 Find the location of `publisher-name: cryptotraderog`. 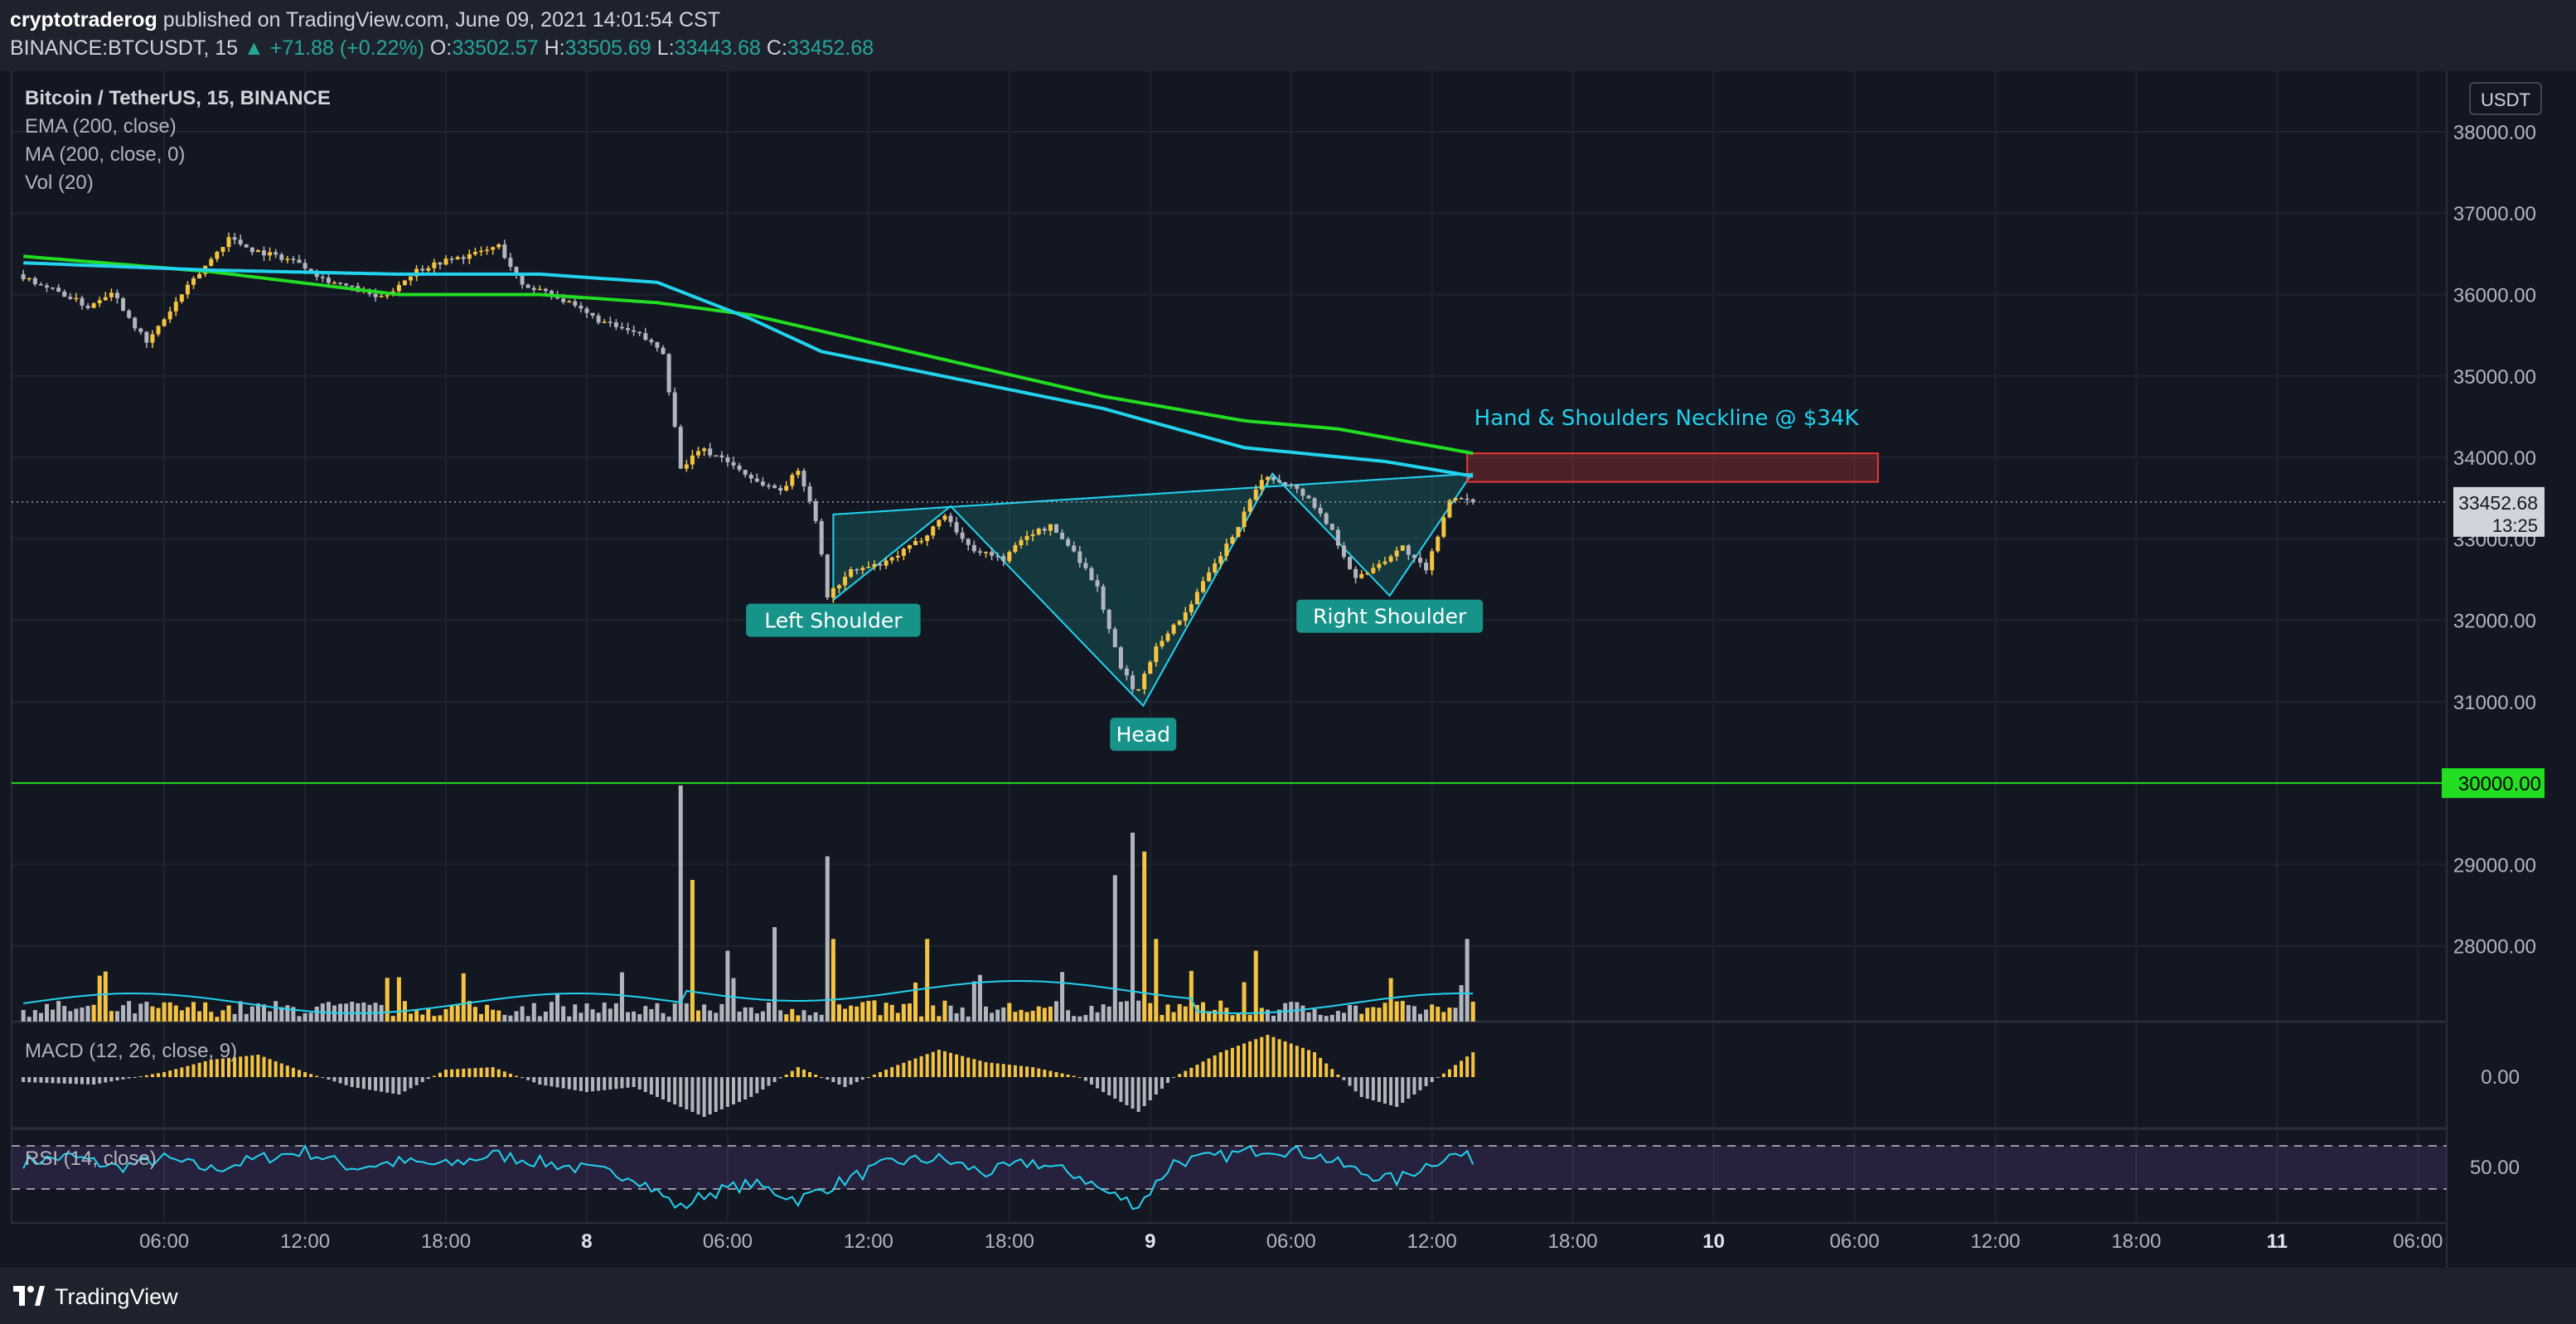

publisher-name: cryptotraderog is located at coordinates (83, 19).